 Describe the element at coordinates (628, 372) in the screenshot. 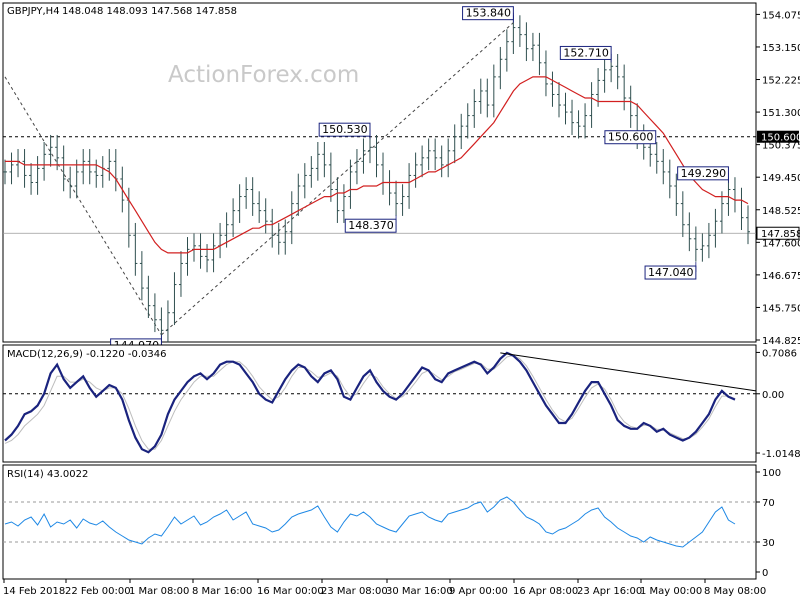

I see `macd-trend-line` at that location.